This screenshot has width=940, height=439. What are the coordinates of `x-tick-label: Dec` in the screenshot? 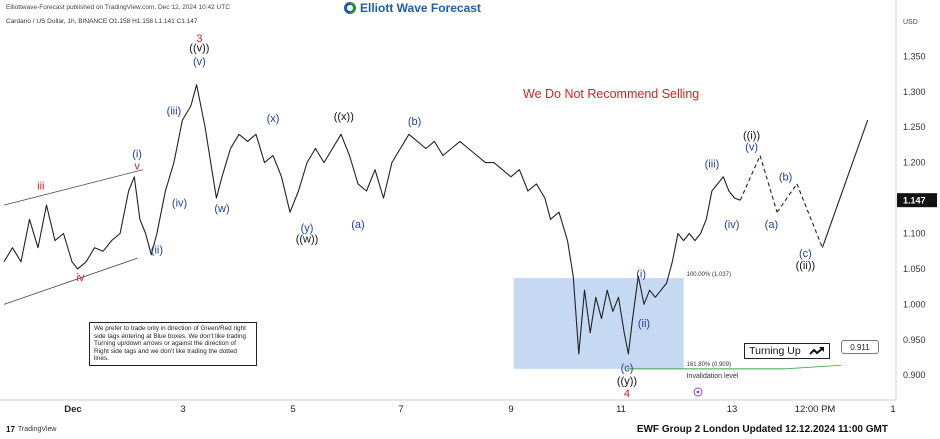 It's located at (72, 409).